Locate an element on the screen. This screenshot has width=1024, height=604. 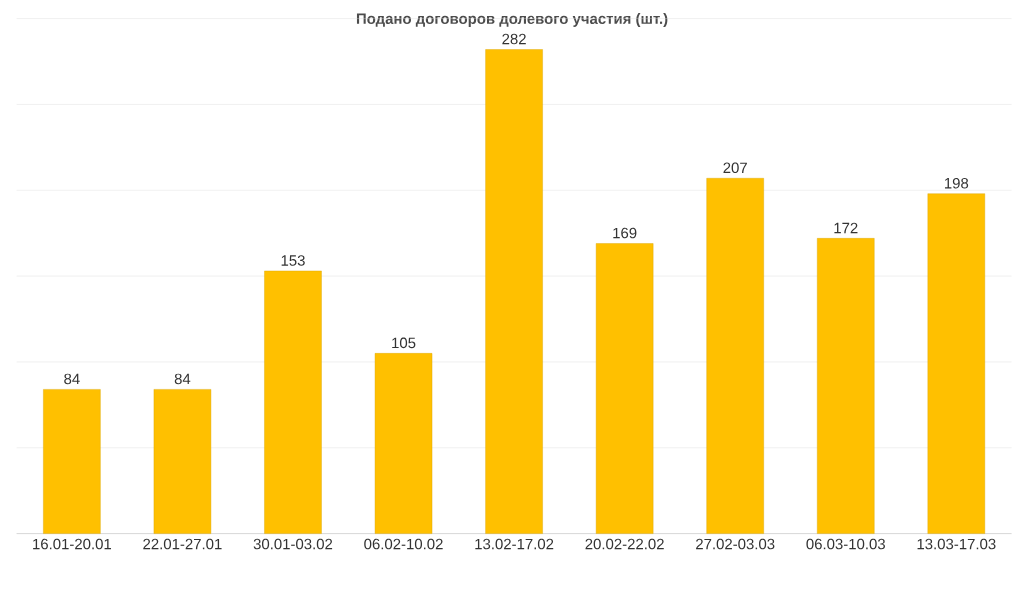
x-tick-label: 13.03-17.03 is located at coordinates (956, 544).